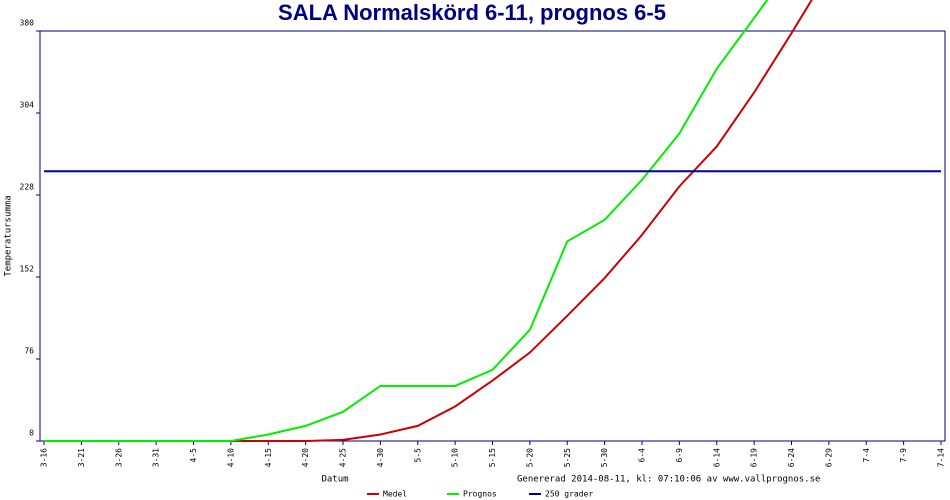 The height and width of the screenshot is (500, 950). Describe the element at coordinates (31, 433) in the screenshot. I see `y-tick-label: 0` at that location.